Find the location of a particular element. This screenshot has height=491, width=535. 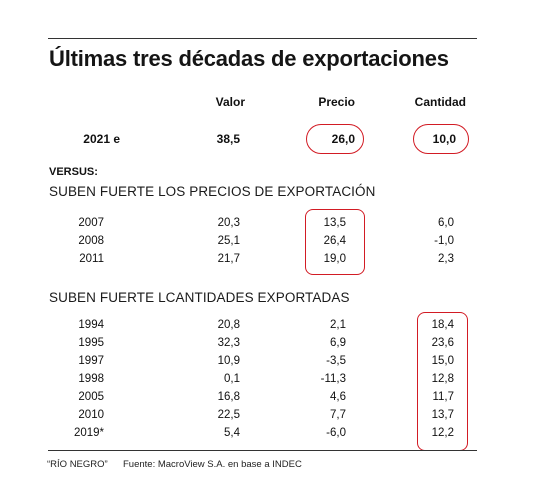

table-row: 2010 22,5 7,7 13,7 is located at coordinates (267, 418).